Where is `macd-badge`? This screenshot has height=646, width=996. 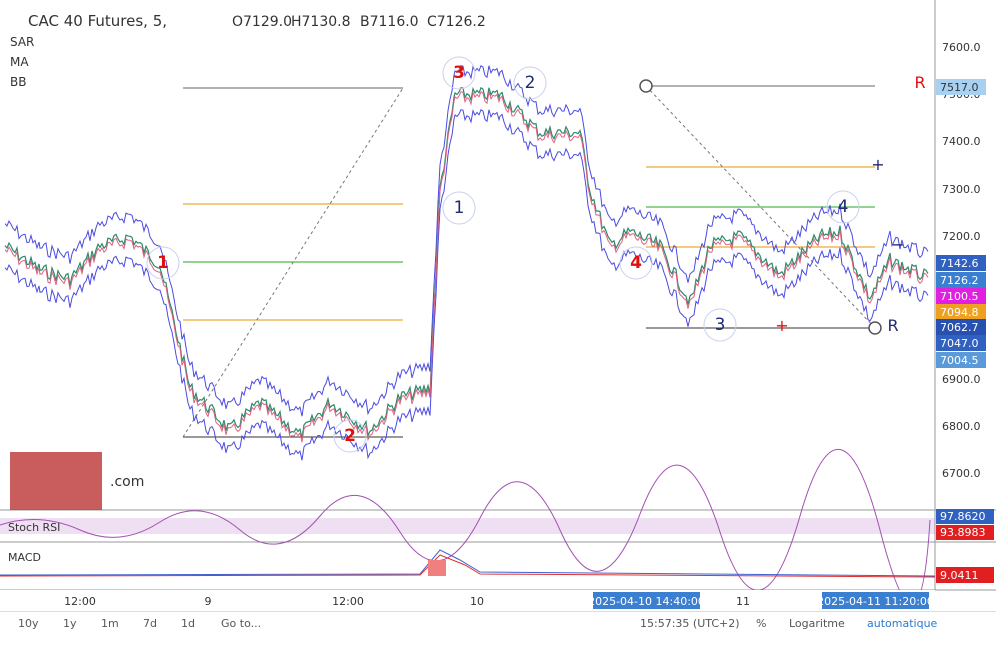 macd-badge is located at coordinates (965, 575).